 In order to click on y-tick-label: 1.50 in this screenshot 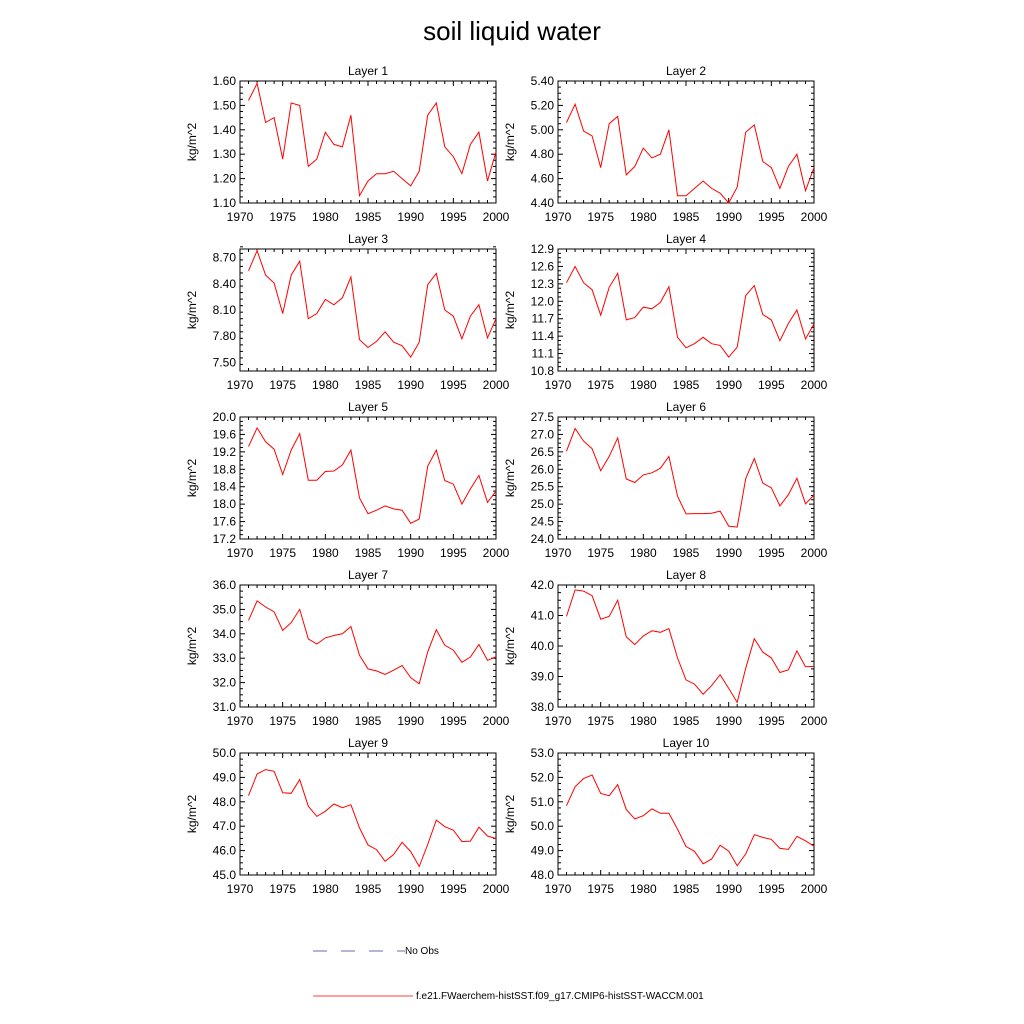, I will do `click(225, 105)`.